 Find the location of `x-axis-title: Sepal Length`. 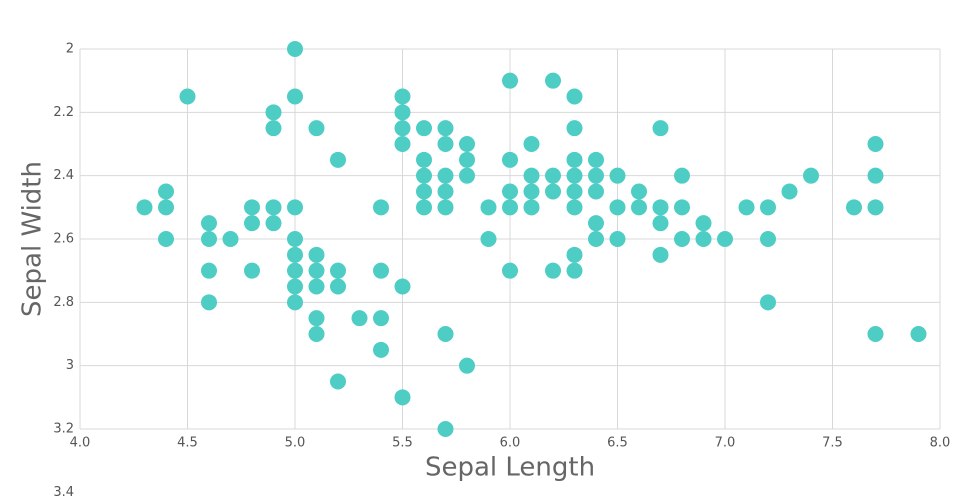

x-axis-title: Sepal Length is located at coordinates (510, 468).